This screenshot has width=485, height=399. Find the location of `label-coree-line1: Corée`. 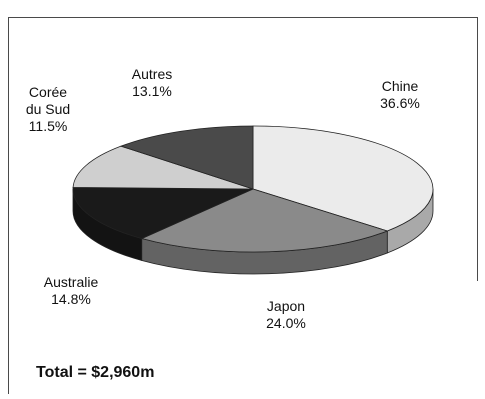

label-coree-line1: Corée is located at coordinates (48, 92).